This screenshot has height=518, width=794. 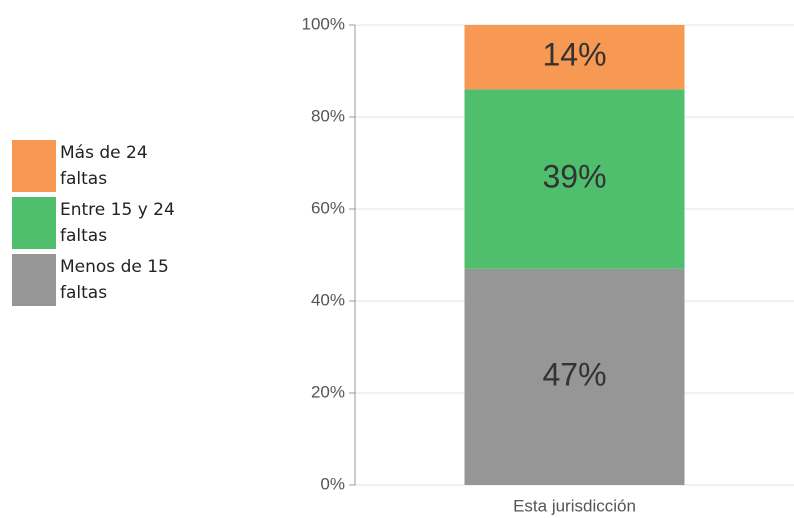 What do you see at coordinates (104, 166) in the screenshot?
I see `legend-label: Más de 24 faltas` at bounding box center [104, 166].